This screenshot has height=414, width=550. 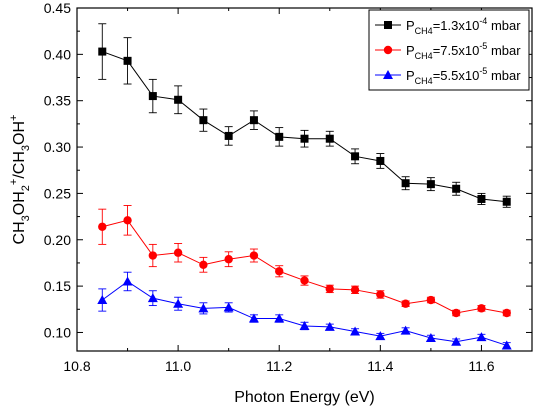 I want to click on y-tick-label: 0.35, so click(x=57, y=101).